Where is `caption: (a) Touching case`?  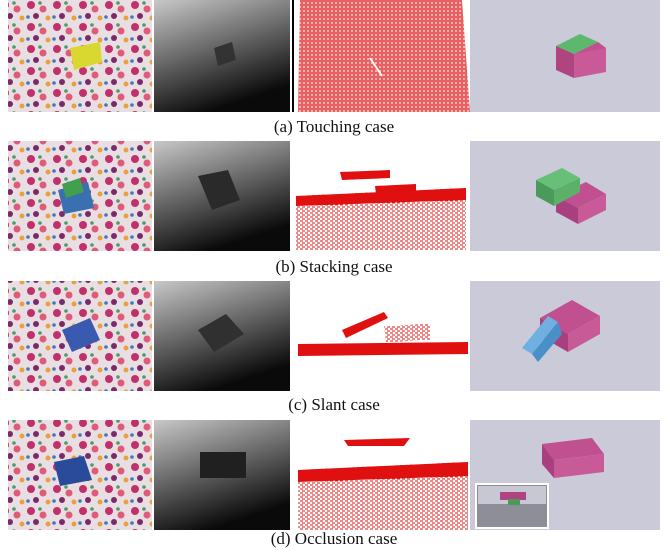
caption: (a) Touching case is located at coordinates (334, 126).